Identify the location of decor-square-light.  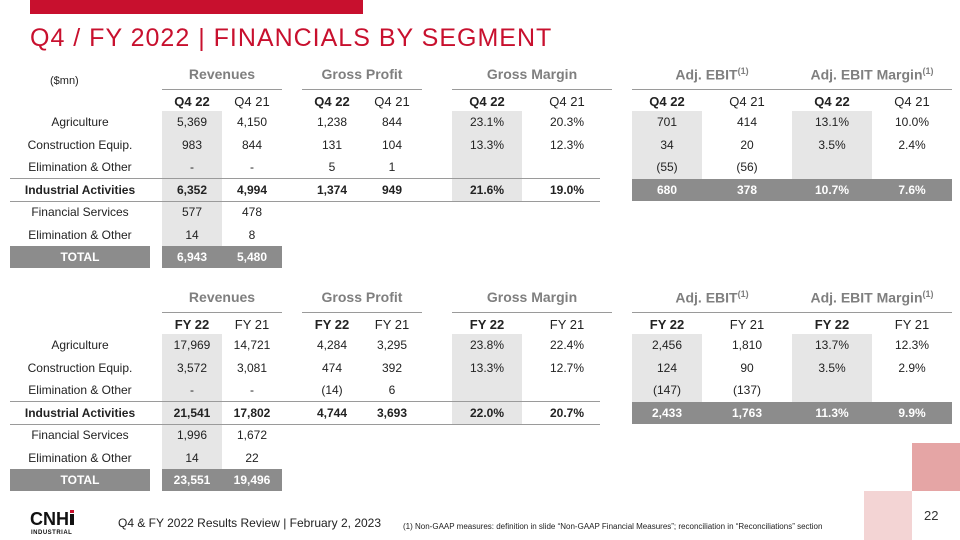
(888, 515).